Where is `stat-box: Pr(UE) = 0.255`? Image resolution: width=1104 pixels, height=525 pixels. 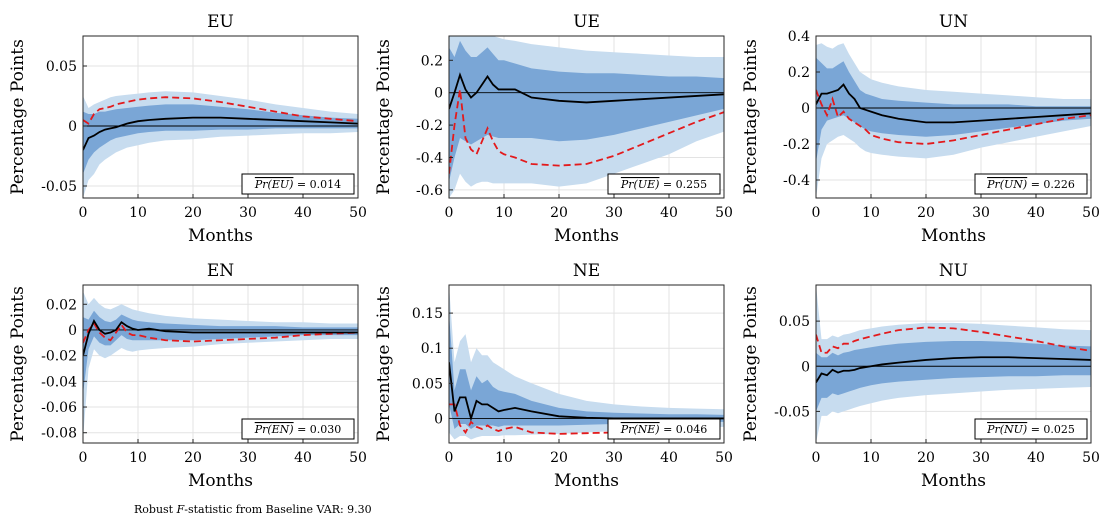 stat-box: Pr(UE) = 0.255 is located at coordinates (664, 184).